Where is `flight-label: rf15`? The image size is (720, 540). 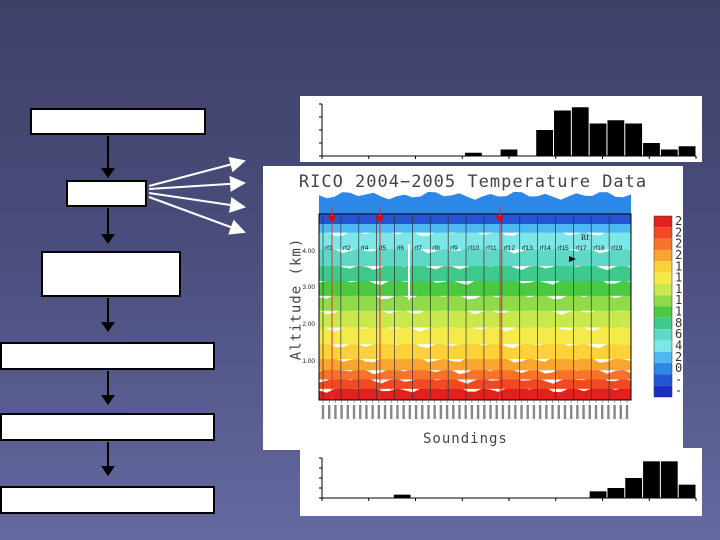 flight-label: rf15 is located at coordinates (563, 248).